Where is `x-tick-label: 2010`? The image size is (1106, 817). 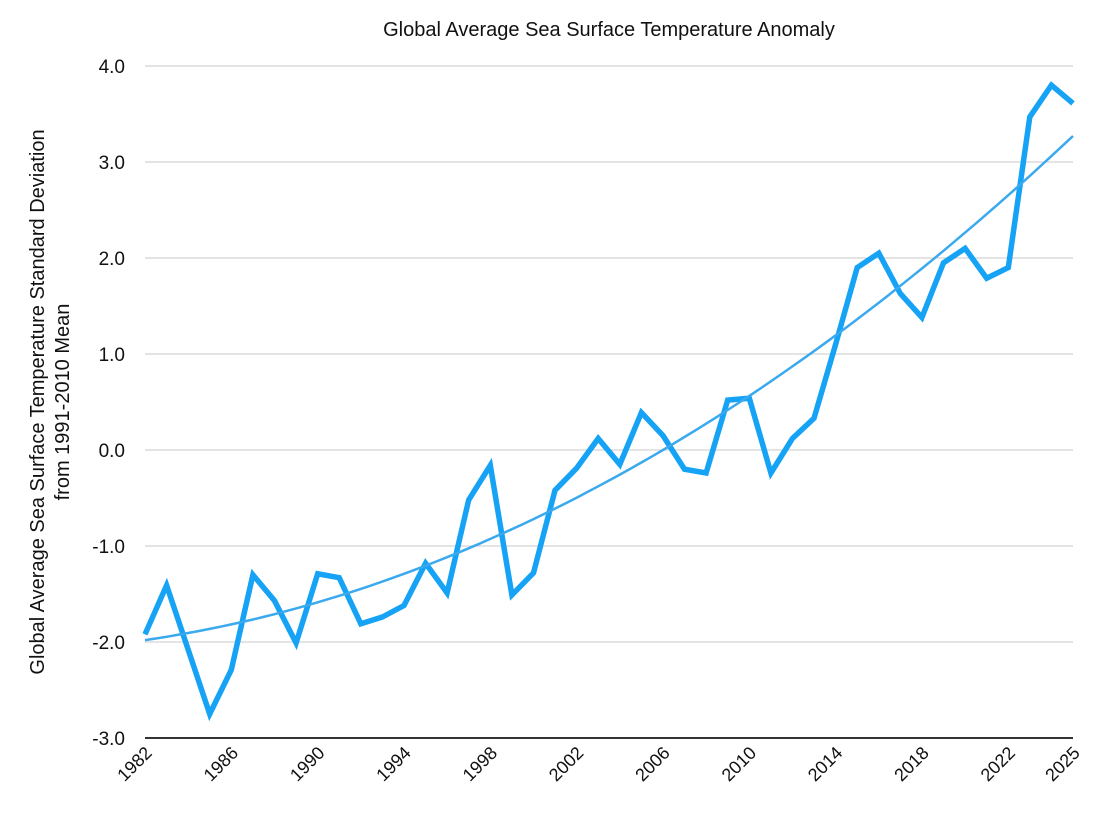 x-tick-label: 2010 is located at coordinates (739, 764).